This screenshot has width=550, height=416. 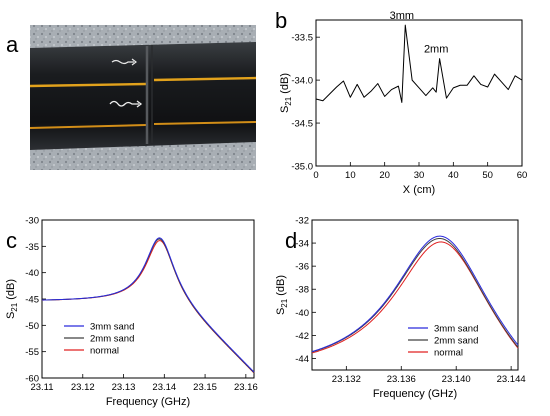 What do you see at coordinates (302, 221) in the screenshot?
I see `y-tick-label: -32` at bounding box center [302, 221].